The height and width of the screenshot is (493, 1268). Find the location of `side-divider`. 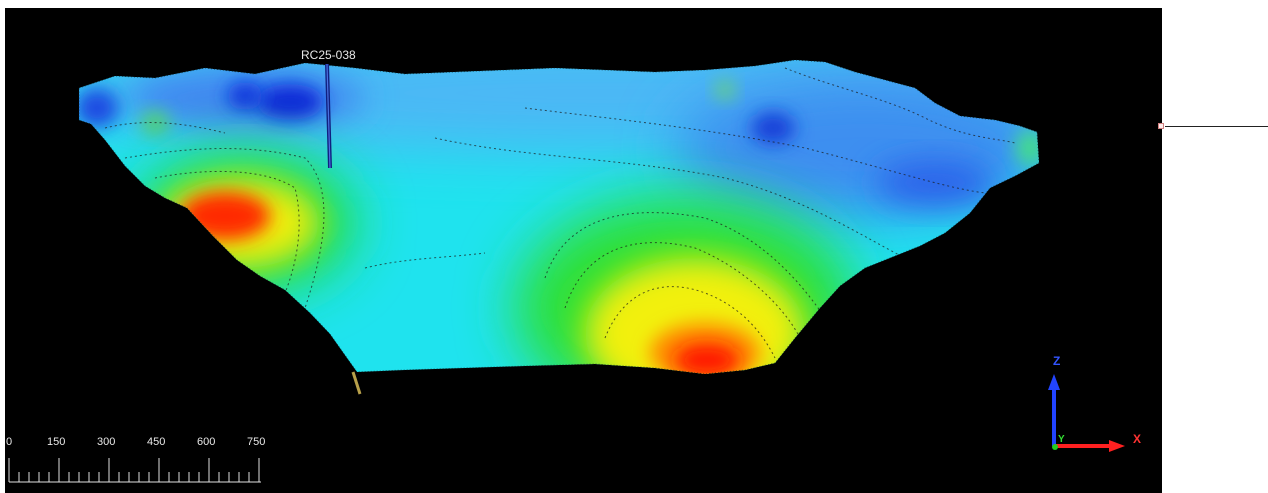

side-divider is located at coordinates (1216, 126).